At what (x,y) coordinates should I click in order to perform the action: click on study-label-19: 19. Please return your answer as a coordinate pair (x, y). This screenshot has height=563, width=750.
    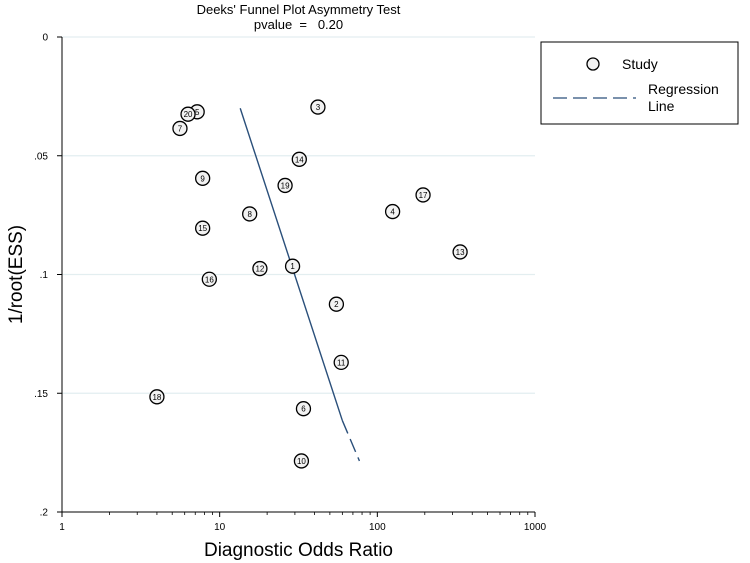
    Looking at the image, I should click on (285, 185).